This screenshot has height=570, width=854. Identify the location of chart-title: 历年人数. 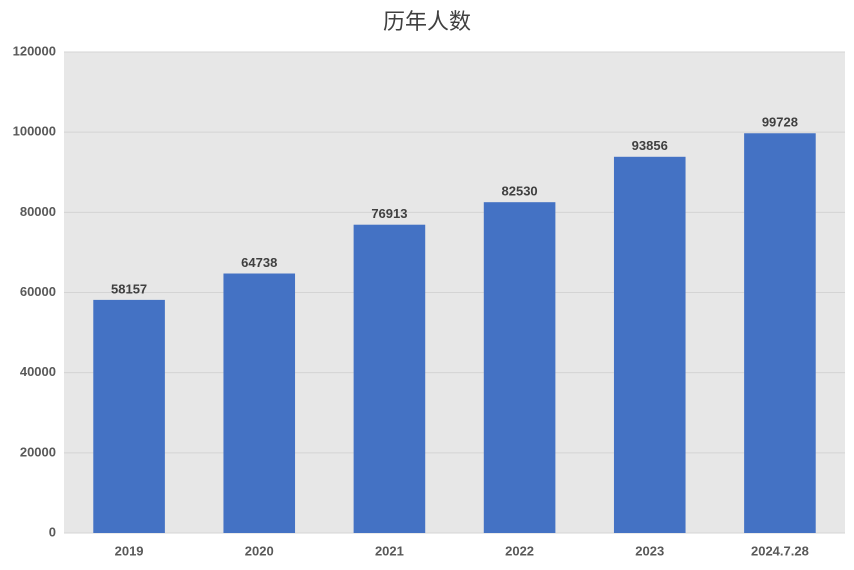
(427, 21).